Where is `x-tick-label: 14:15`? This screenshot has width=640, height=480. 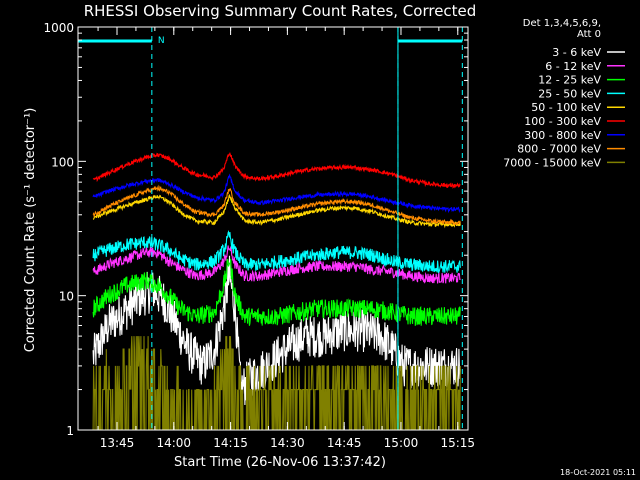 x-tick-label: 14:15 is located at coordinates (230, 443).